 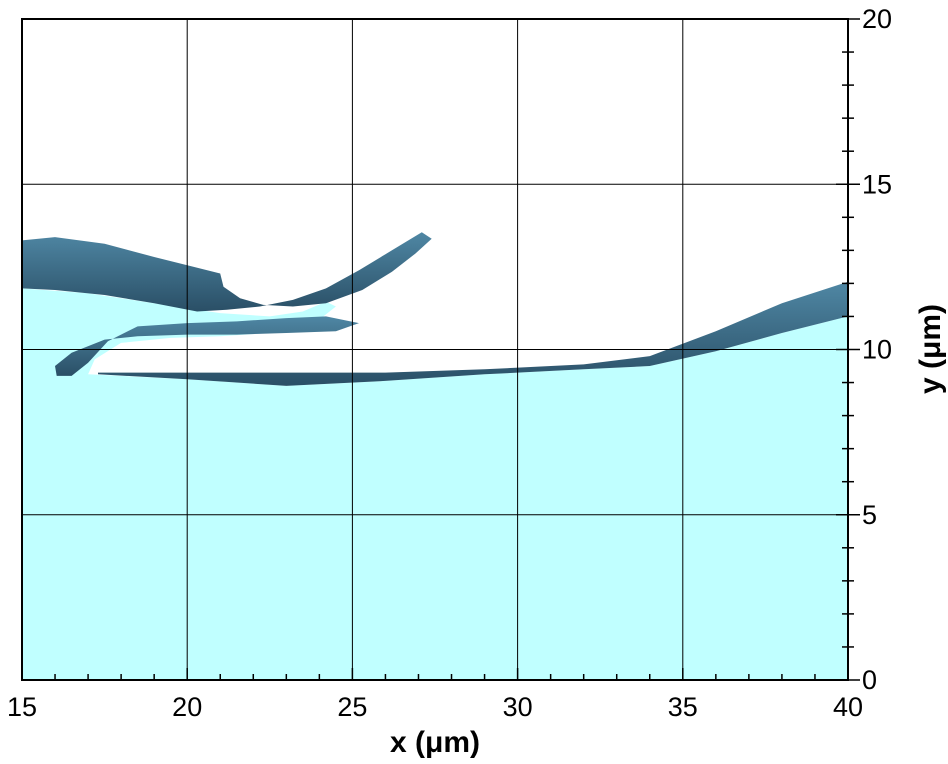 What do you see at coordinates (352, 707) in the screenshot?
I see `x-tick-label: 25` at bounding box center [352, 707].